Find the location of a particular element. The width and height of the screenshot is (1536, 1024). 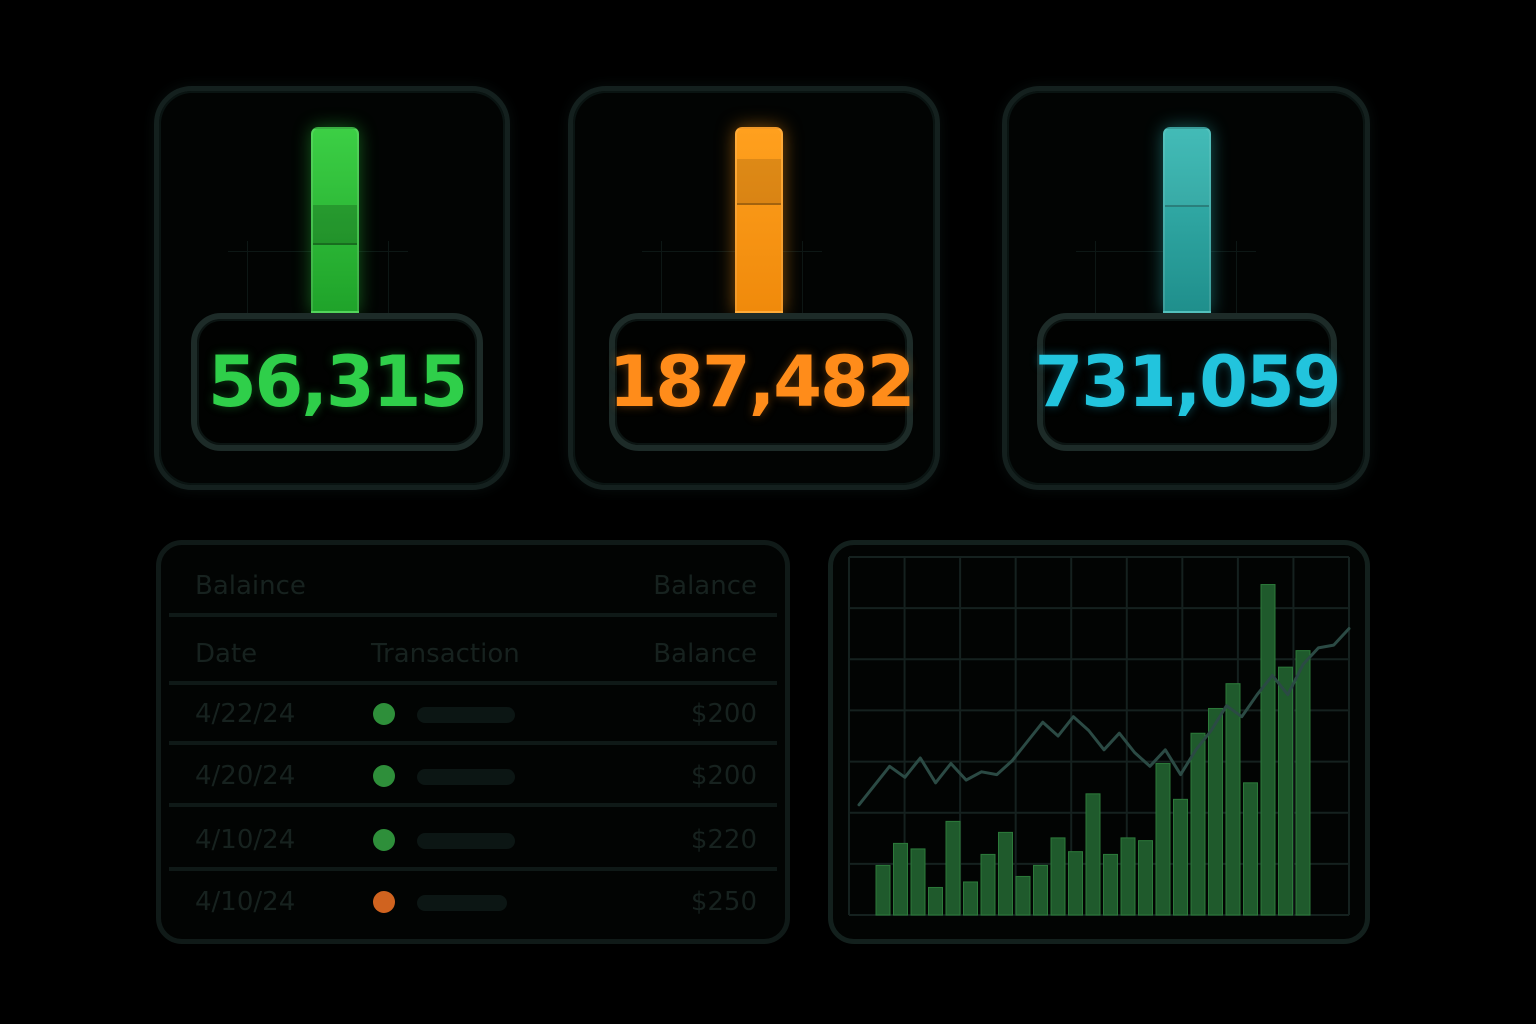

stat-card-green: 56,315 is located at coordinates (332, 288).